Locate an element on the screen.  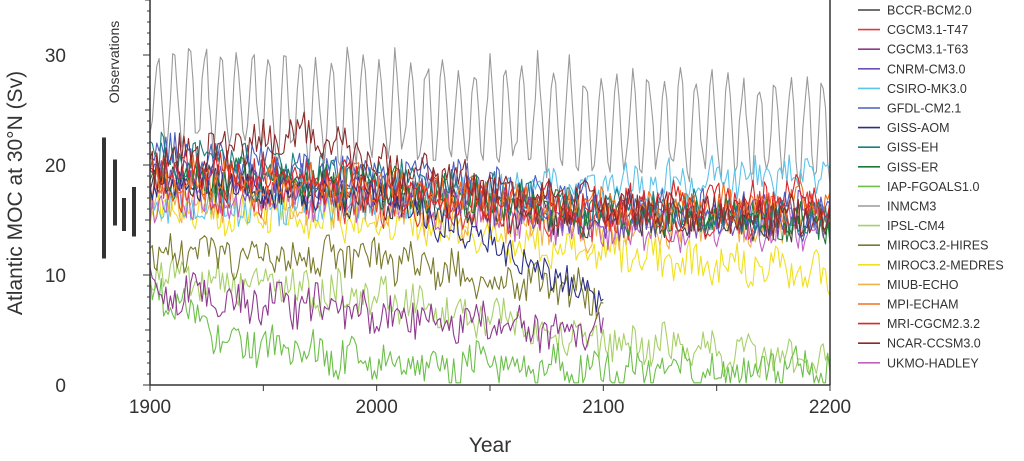
observations-ranges: Observations is located at coordinates (119, 140).